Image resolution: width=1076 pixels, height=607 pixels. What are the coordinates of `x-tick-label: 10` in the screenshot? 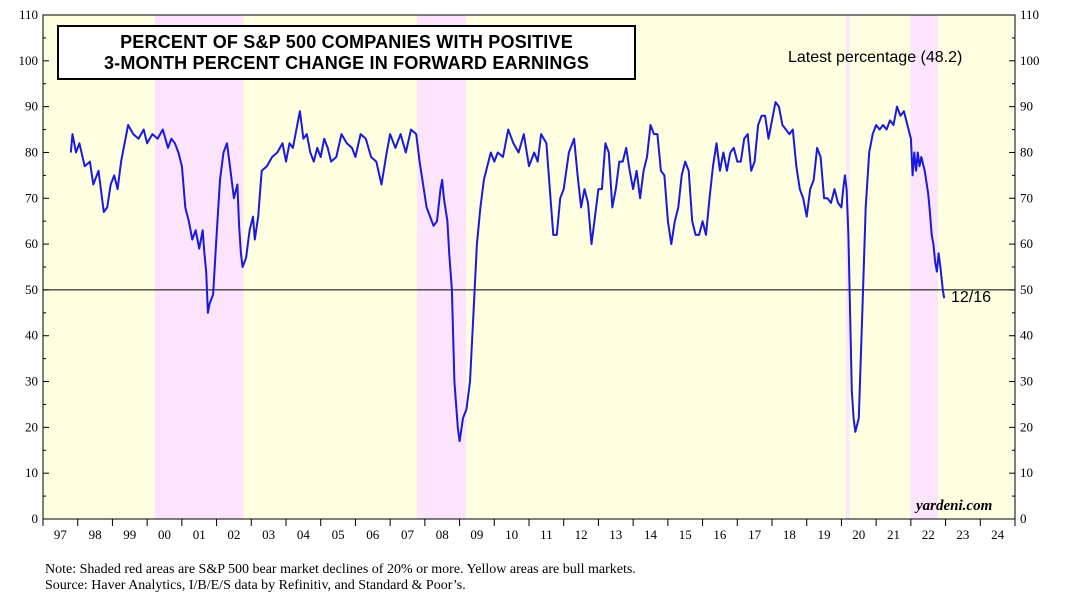 It's located at (511, 534).